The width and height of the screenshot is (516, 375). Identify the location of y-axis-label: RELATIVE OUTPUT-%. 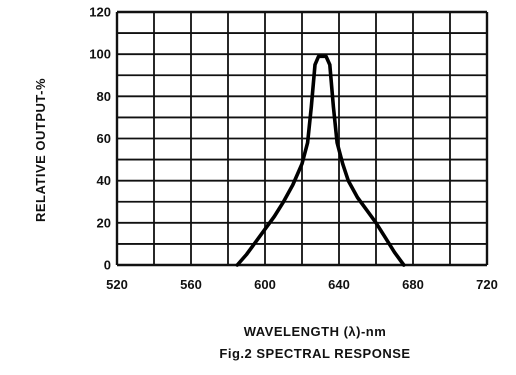
(40, 150).